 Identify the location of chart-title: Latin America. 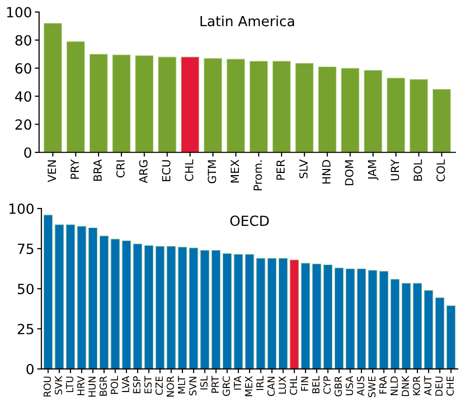
(247, 21).